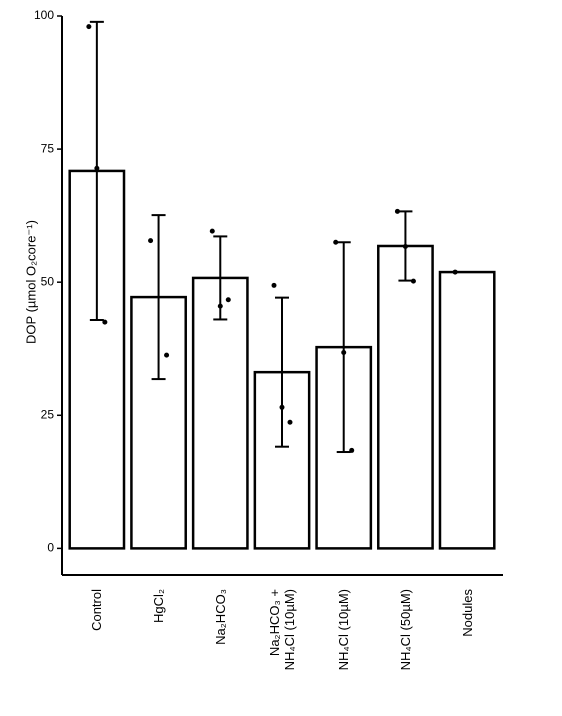 The width and height of the screenshot is (562, 716). I want to click on x-tick-label: NH₄Cl (50µM), so click(405, 630).